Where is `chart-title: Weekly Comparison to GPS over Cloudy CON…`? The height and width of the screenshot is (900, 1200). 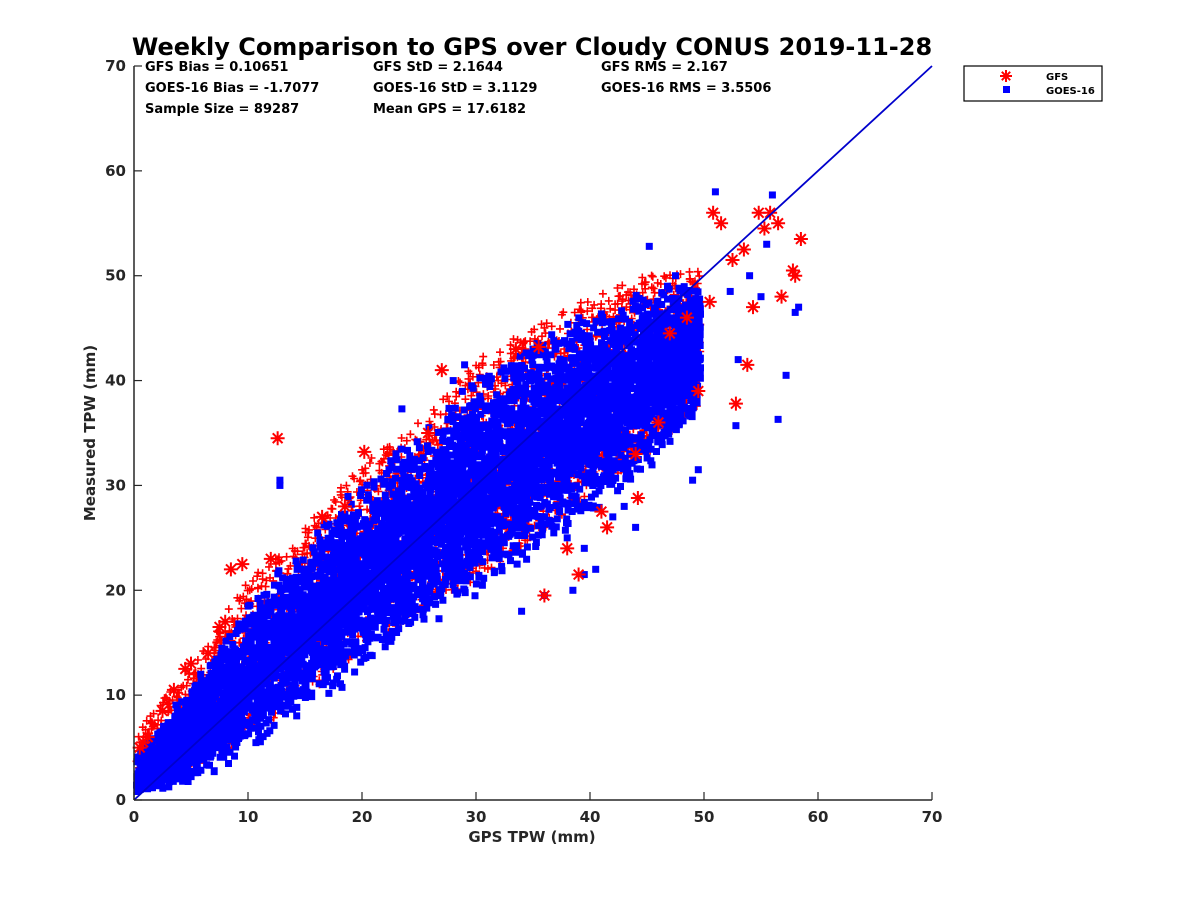 chart-title: Weekly Comparison to GPS over Cloudy CON… is located at coordinates (532, 47).